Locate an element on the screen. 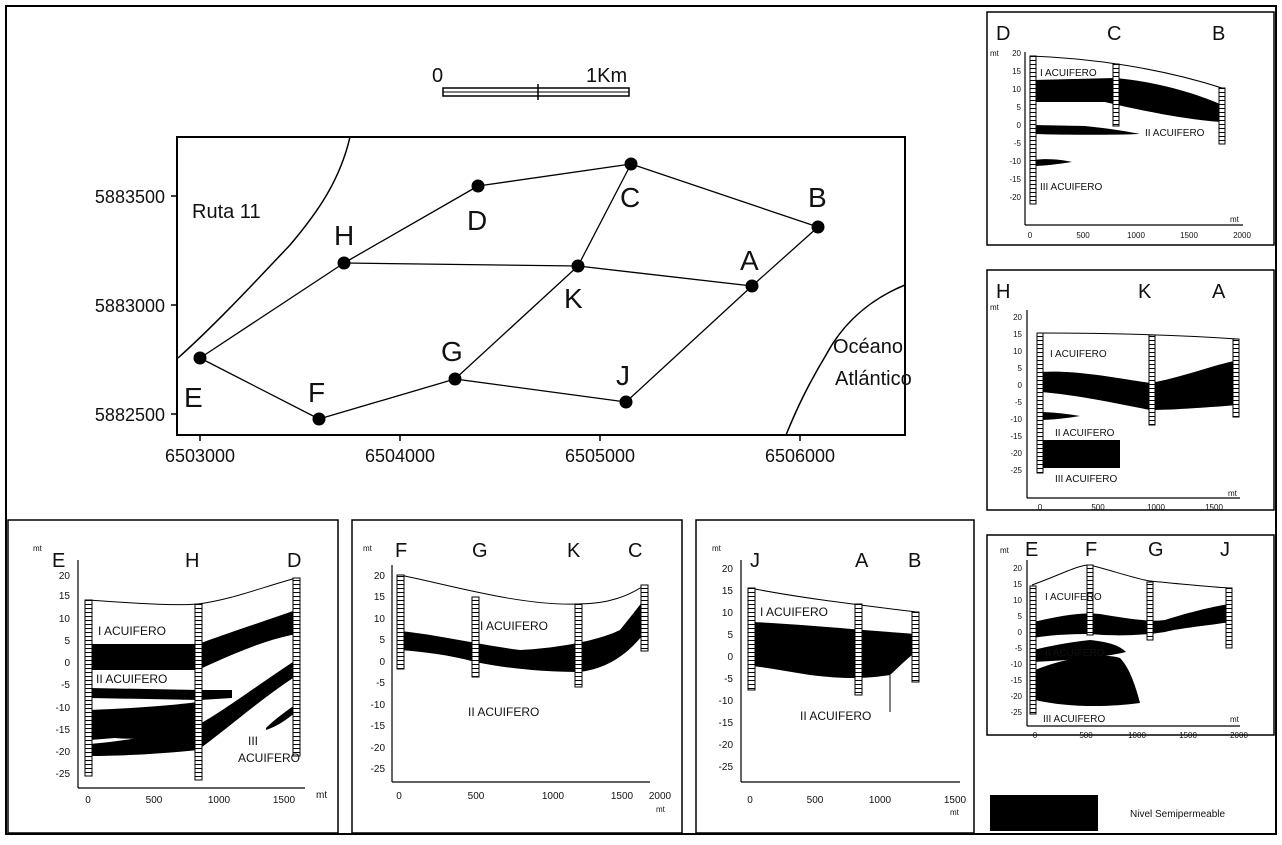 Image resolution: width=1282 pixels, height=845 pixels. jab-unit-y: mt is located at coordinates (717, 548).